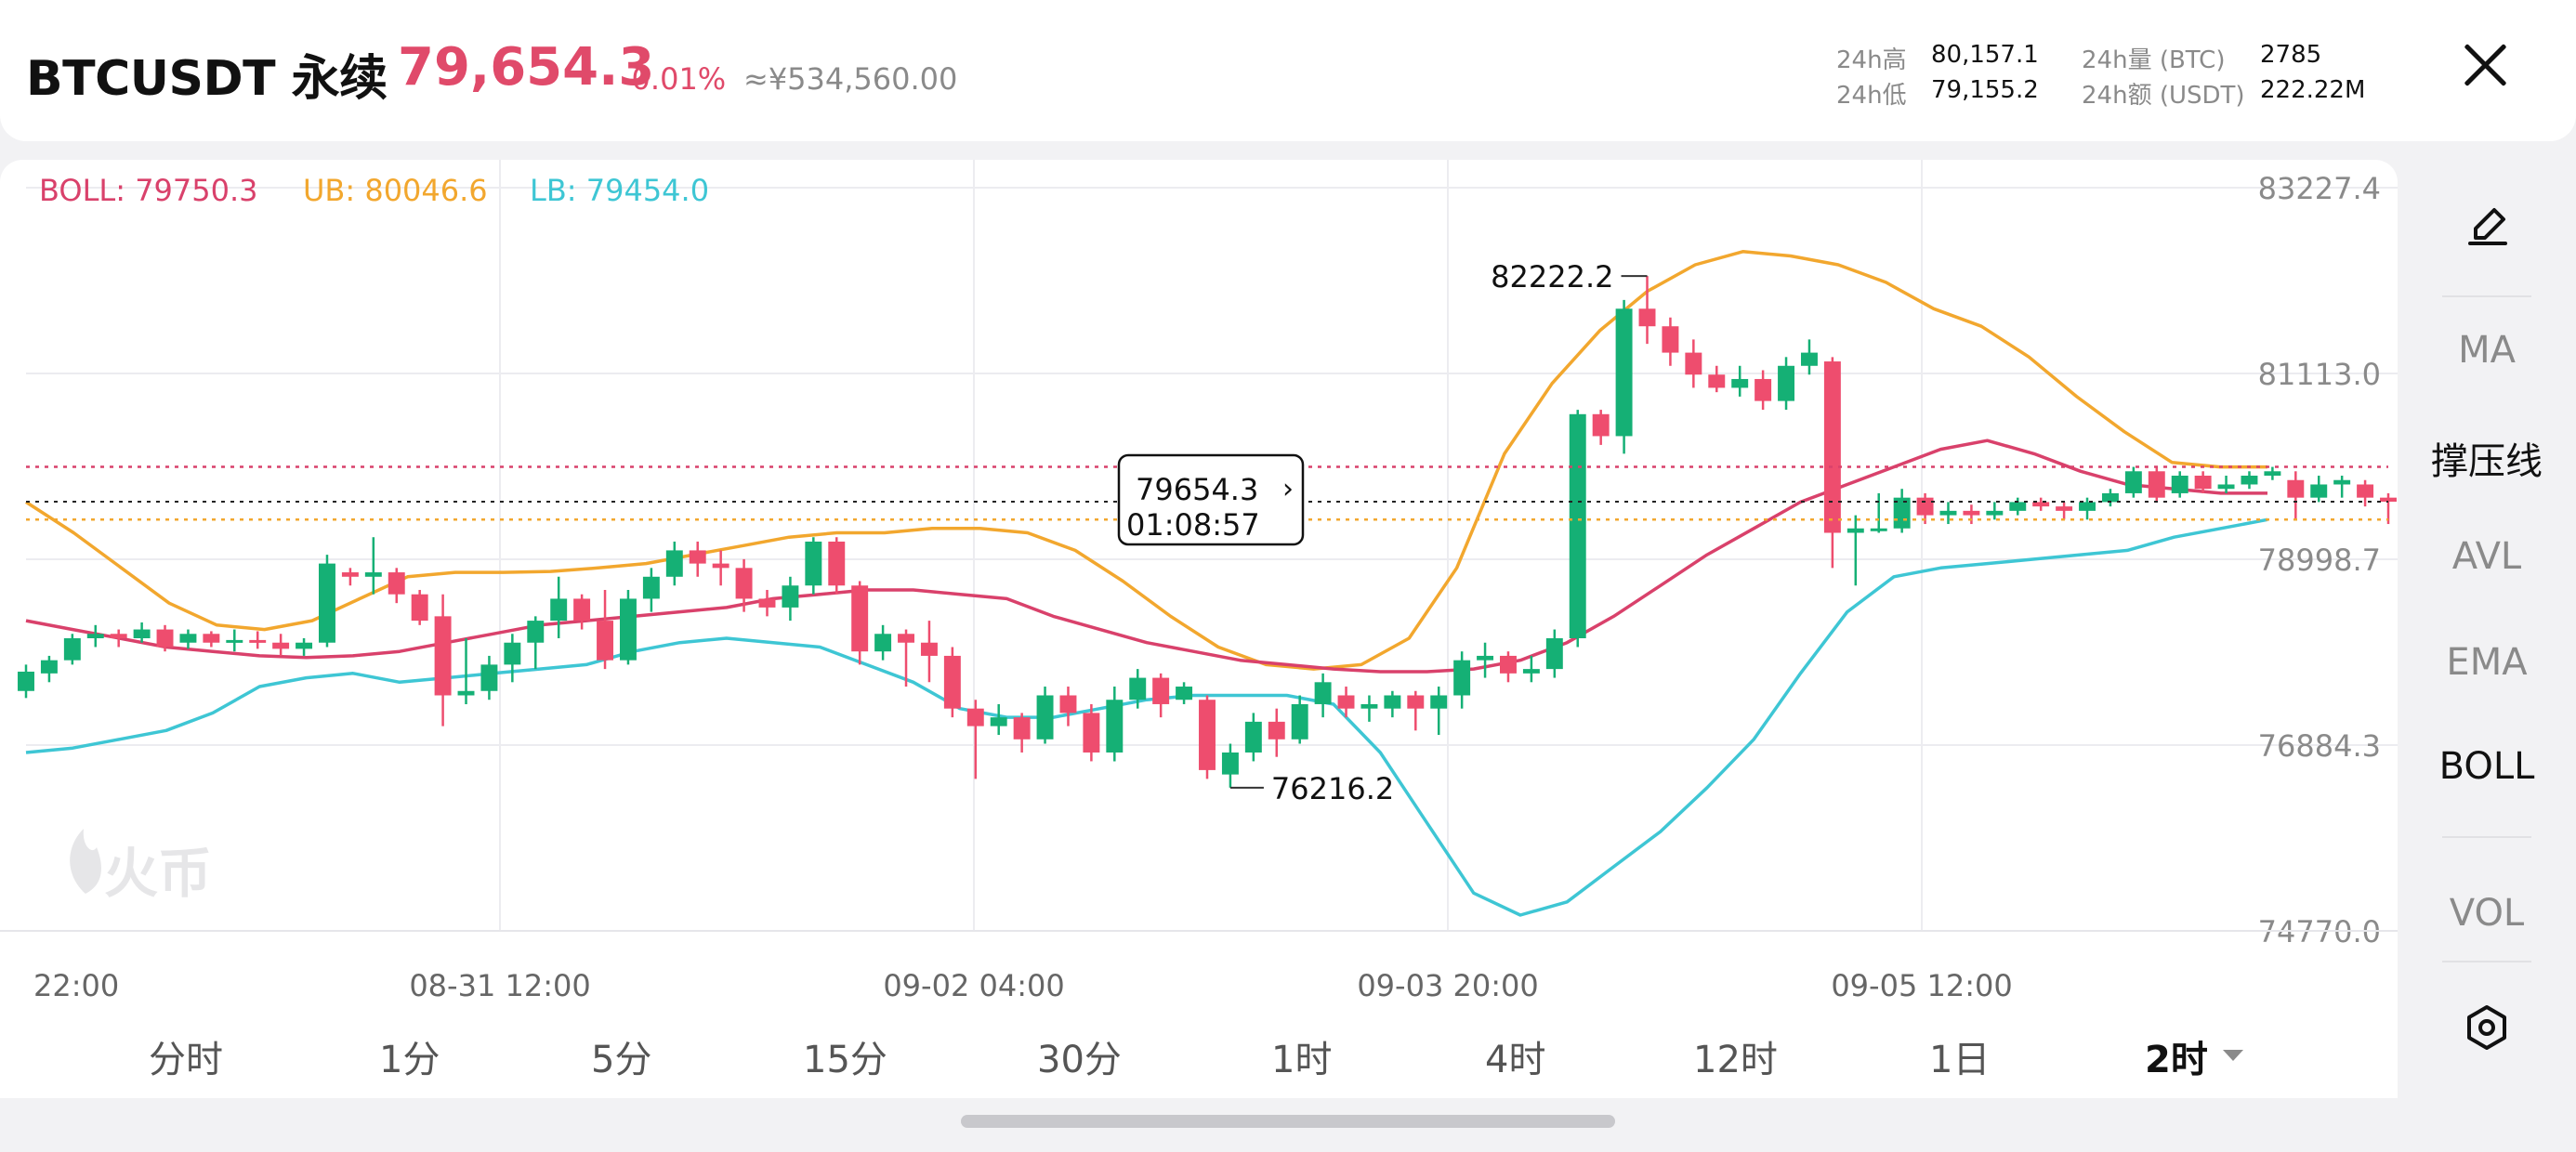  What do you see at coordinates (2291, 55) in the screenshot?
I see `volume-value: 2785` at bounding box center [2291, 55].